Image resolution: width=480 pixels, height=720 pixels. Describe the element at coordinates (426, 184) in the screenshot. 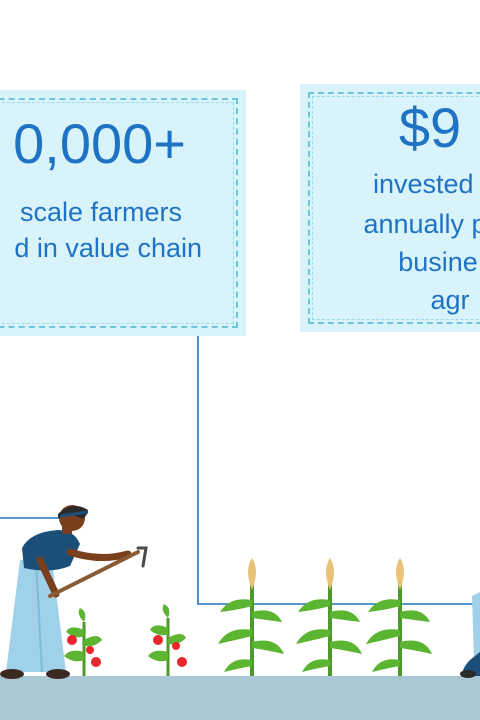

I see `stat-caption-line-1: invested i` at that location.